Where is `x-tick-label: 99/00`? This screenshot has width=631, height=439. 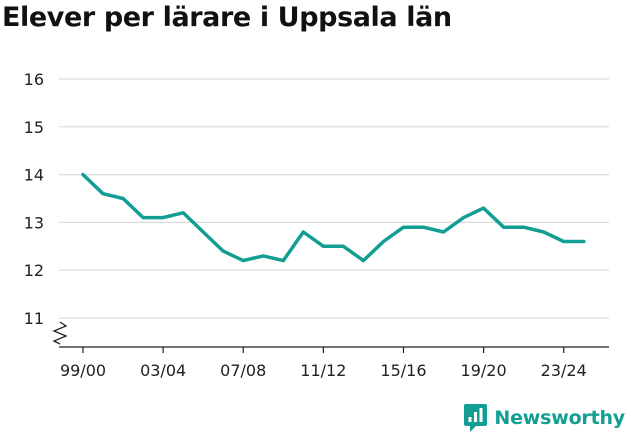
x-tick-label: 99/00 is located at coordinates (83, 370).